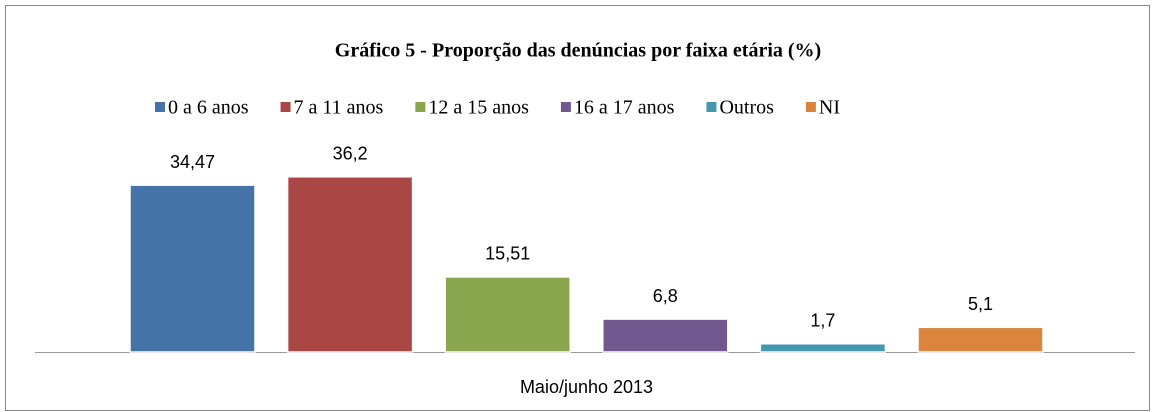  Describe the element at coordinates (507, 254) in the screenshot. I see `data-label: 15,51` at that location.